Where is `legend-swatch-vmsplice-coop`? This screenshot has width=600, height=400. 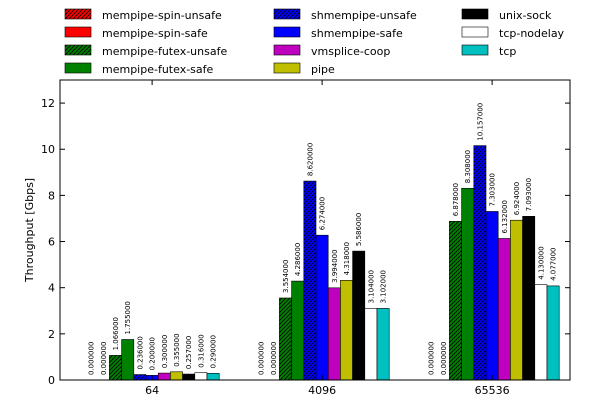 legend-swatch-vmsplice-coop is located at coordinates (287, 50).